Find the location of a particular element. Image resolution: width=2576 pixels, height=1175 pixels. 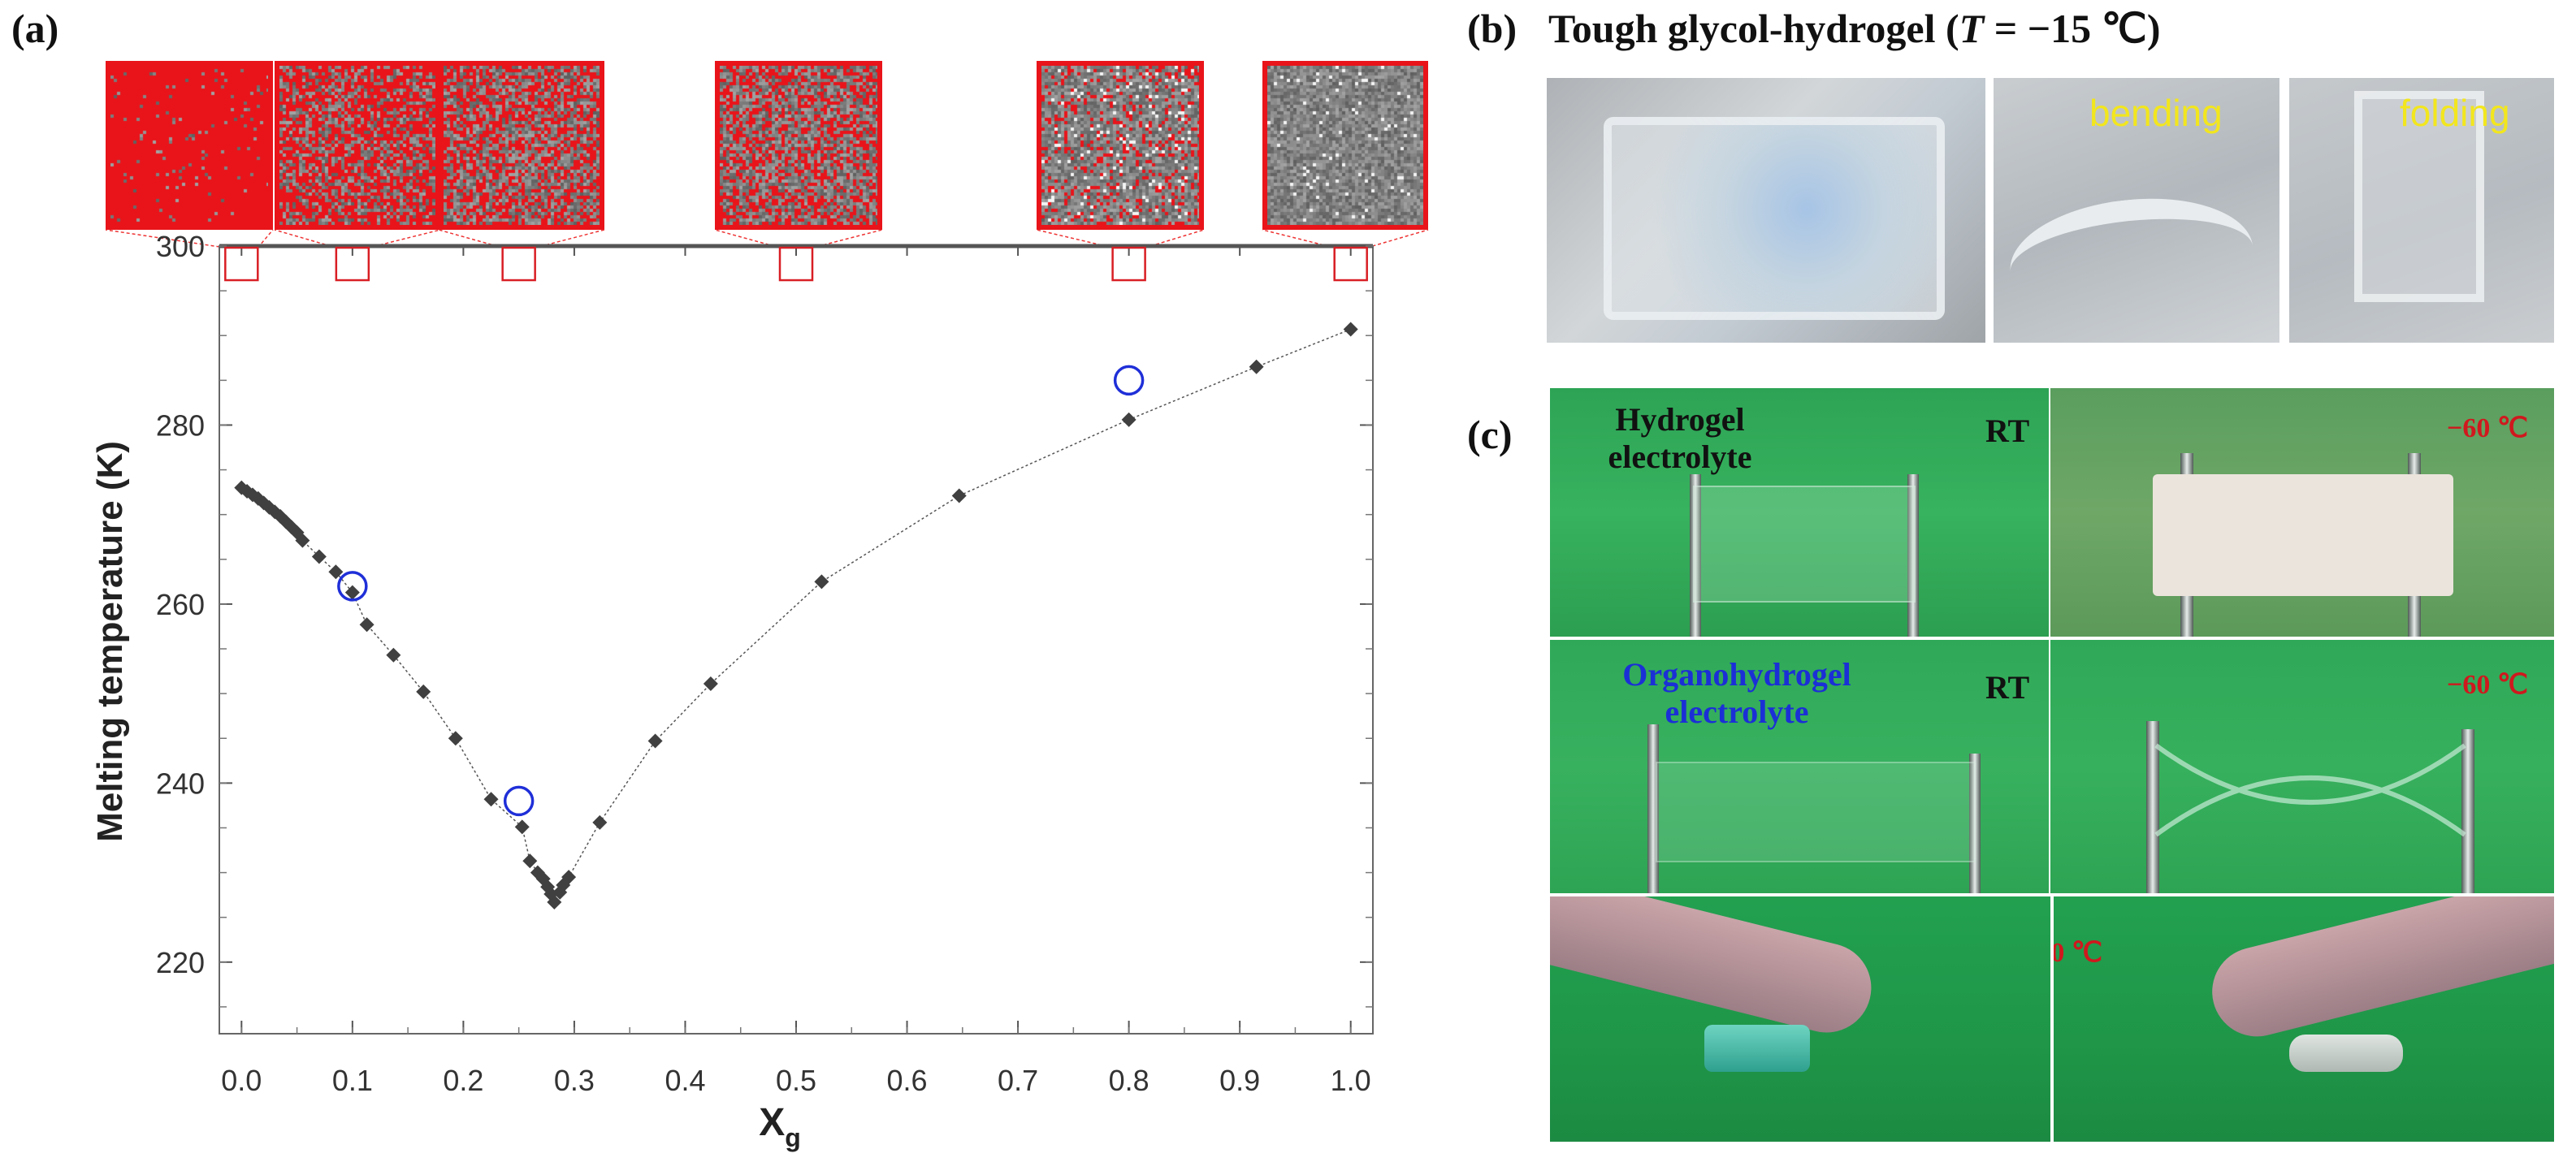

cold-label-top: −60 ℃ is located at coordinates (2488, 428).